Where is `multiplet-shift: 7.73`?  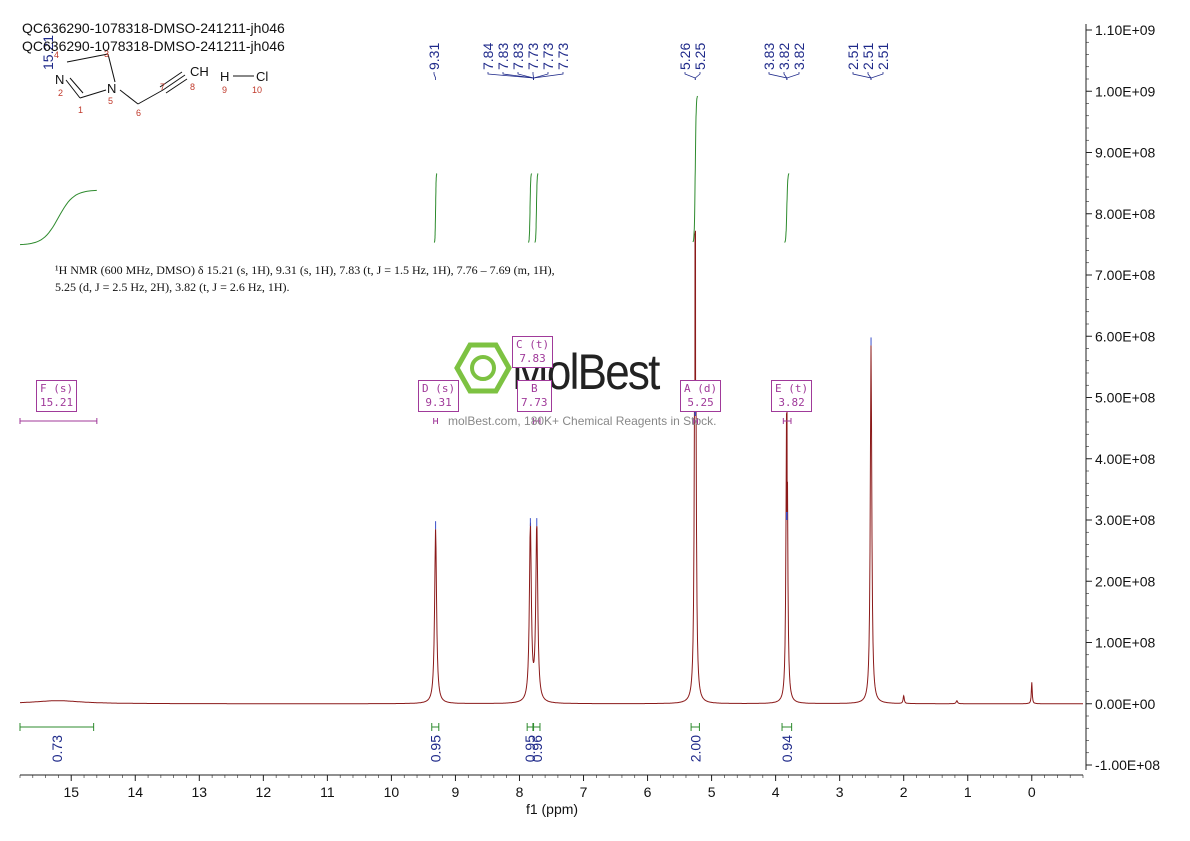 multiplet-shift: 7.73 is located at coordinates (534, 402).